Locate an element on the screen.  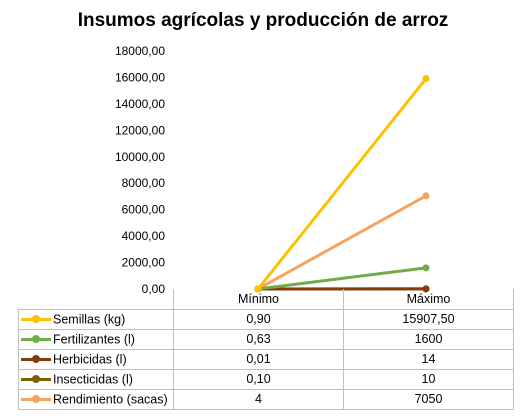
y-tick-label: 14000,00 is located at coordinates (140, 104).